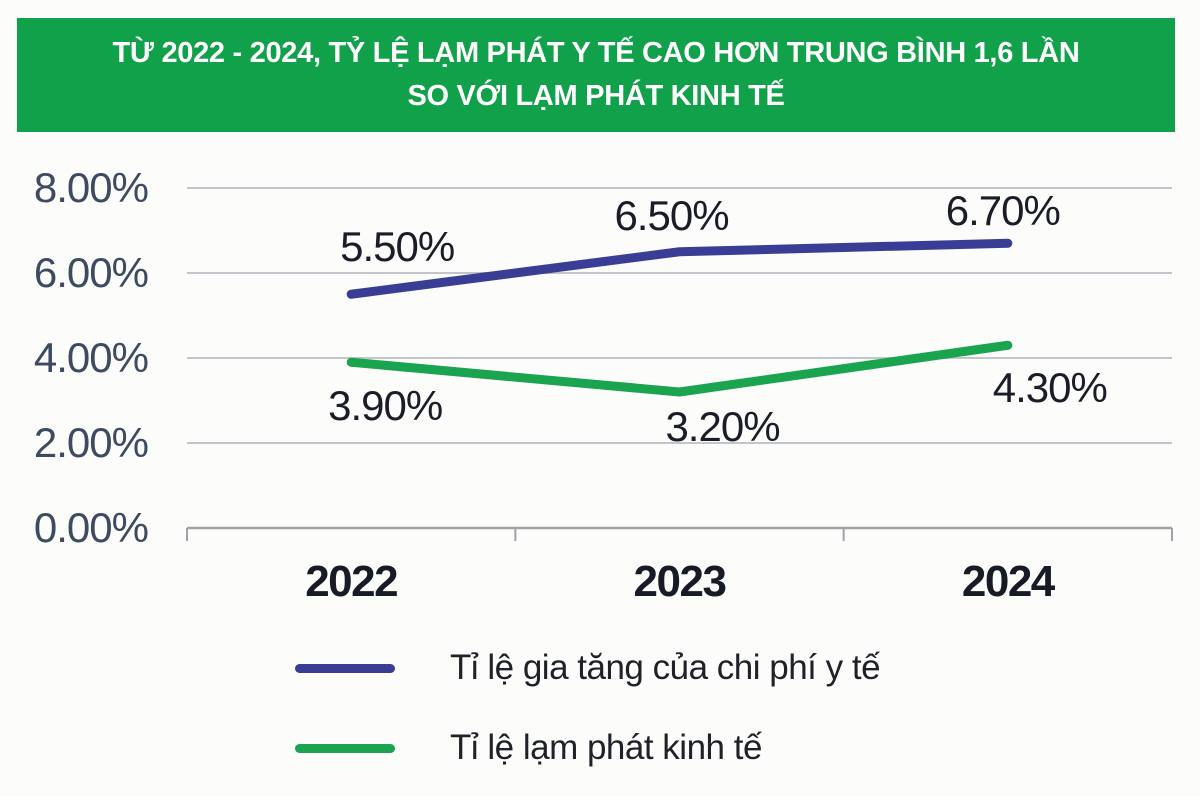 This screenshot has height=796, width=1200. I want to click on y-tick-label-0: 0.00%, so click(91, 527).